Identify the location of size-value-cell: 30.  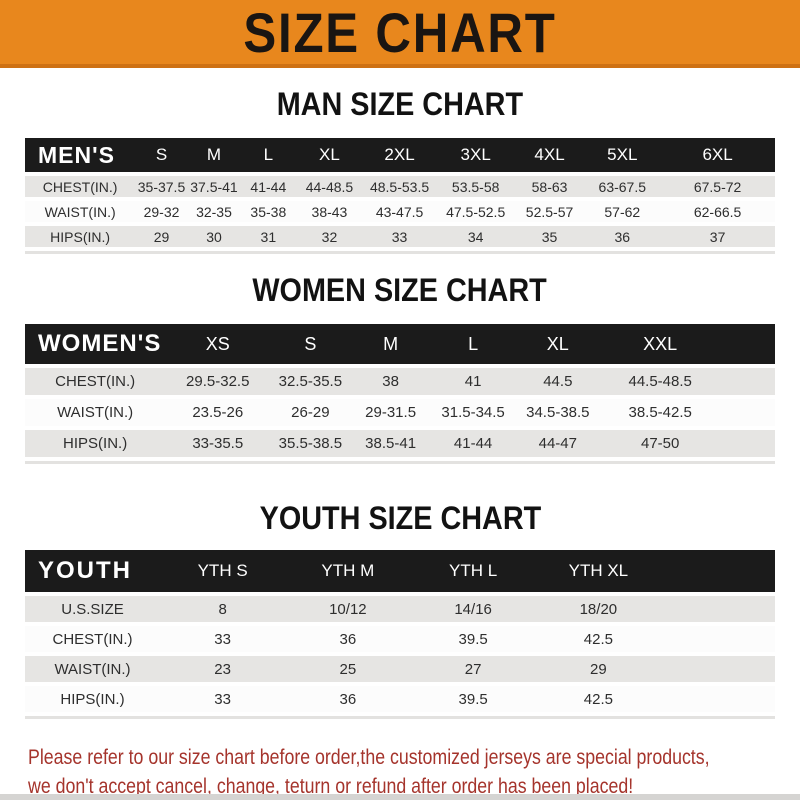
(214, 236).